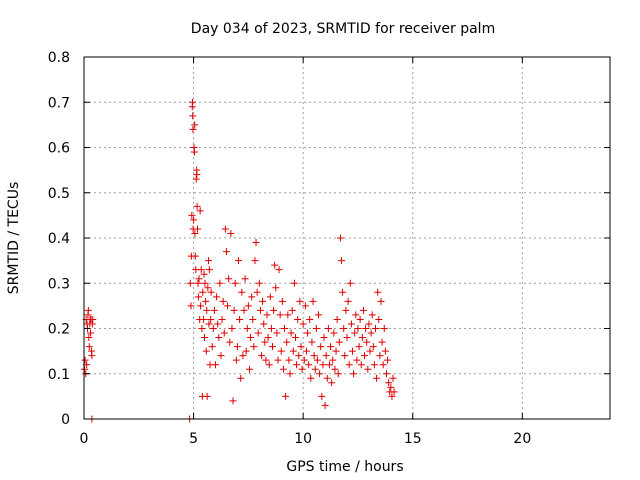 This screenshot has height=480, width=640. Describe the element at coordinates (344, 467) in the screenshot. I see `x-axis-title: GPS time / hours` at that location.